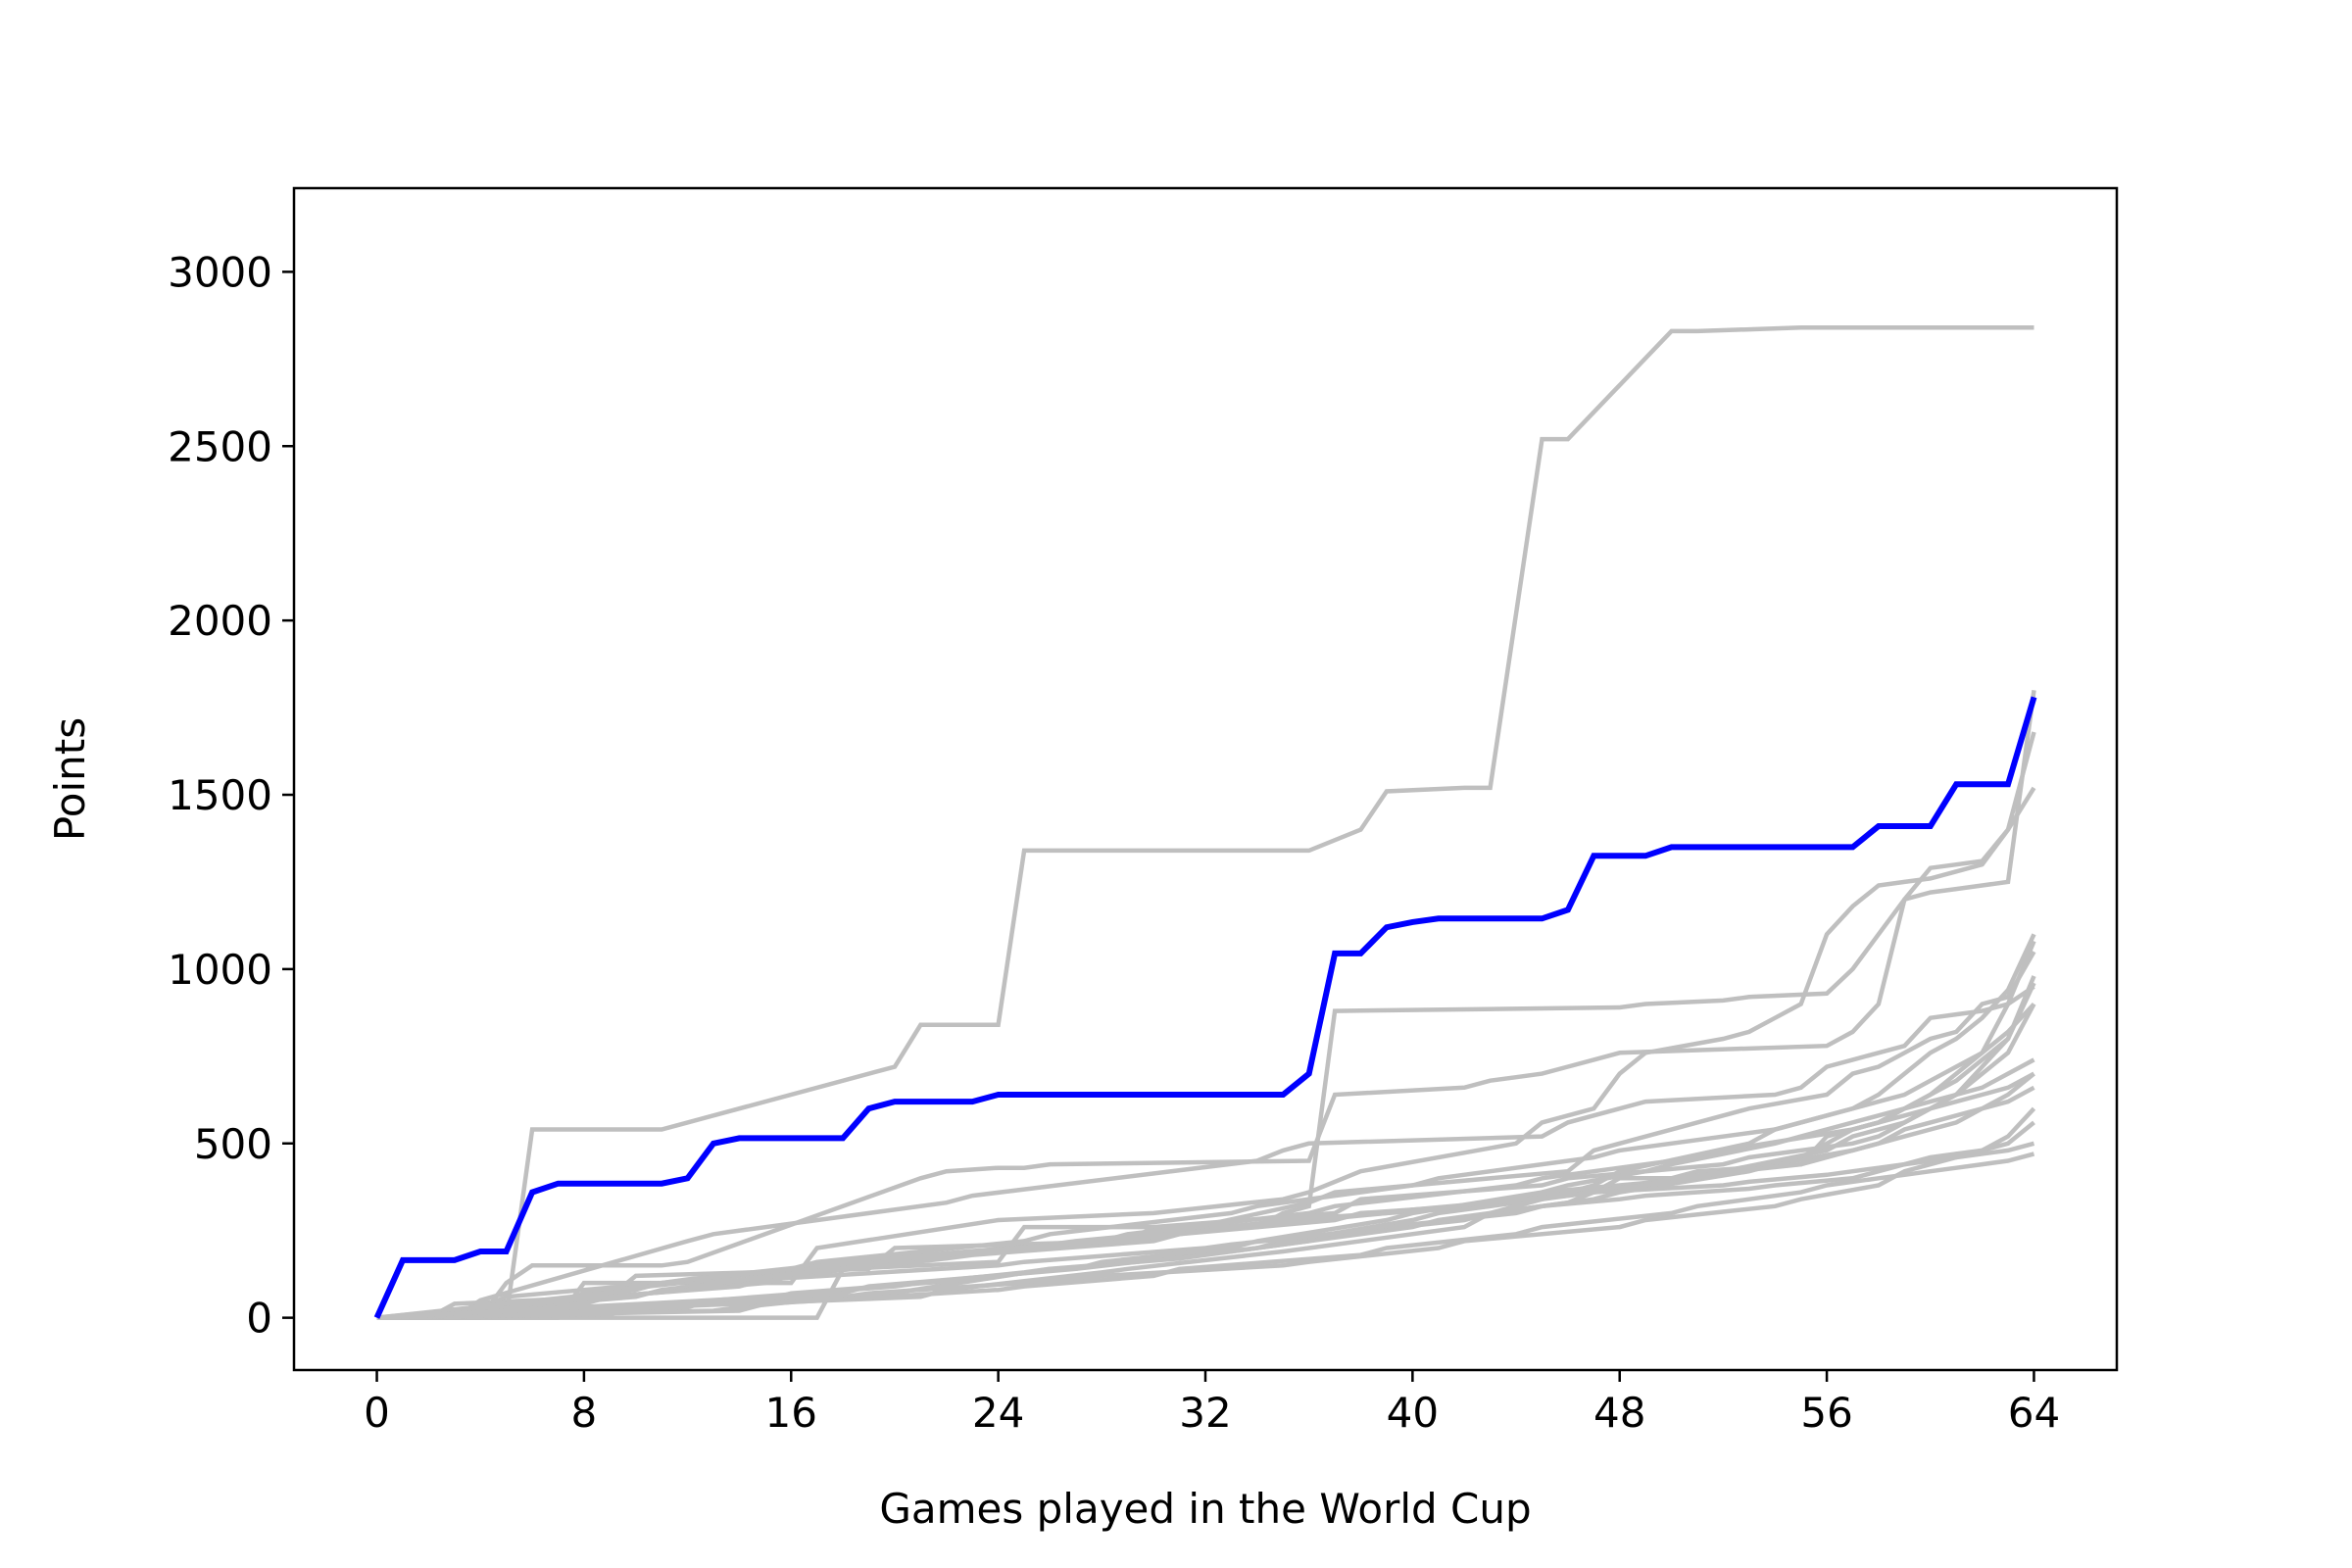 This screenshot has width=2352, height=1568. Describe the element at coordinates (584, 1413) in the screenshot. I see `x-tick-label: 8` at that location.